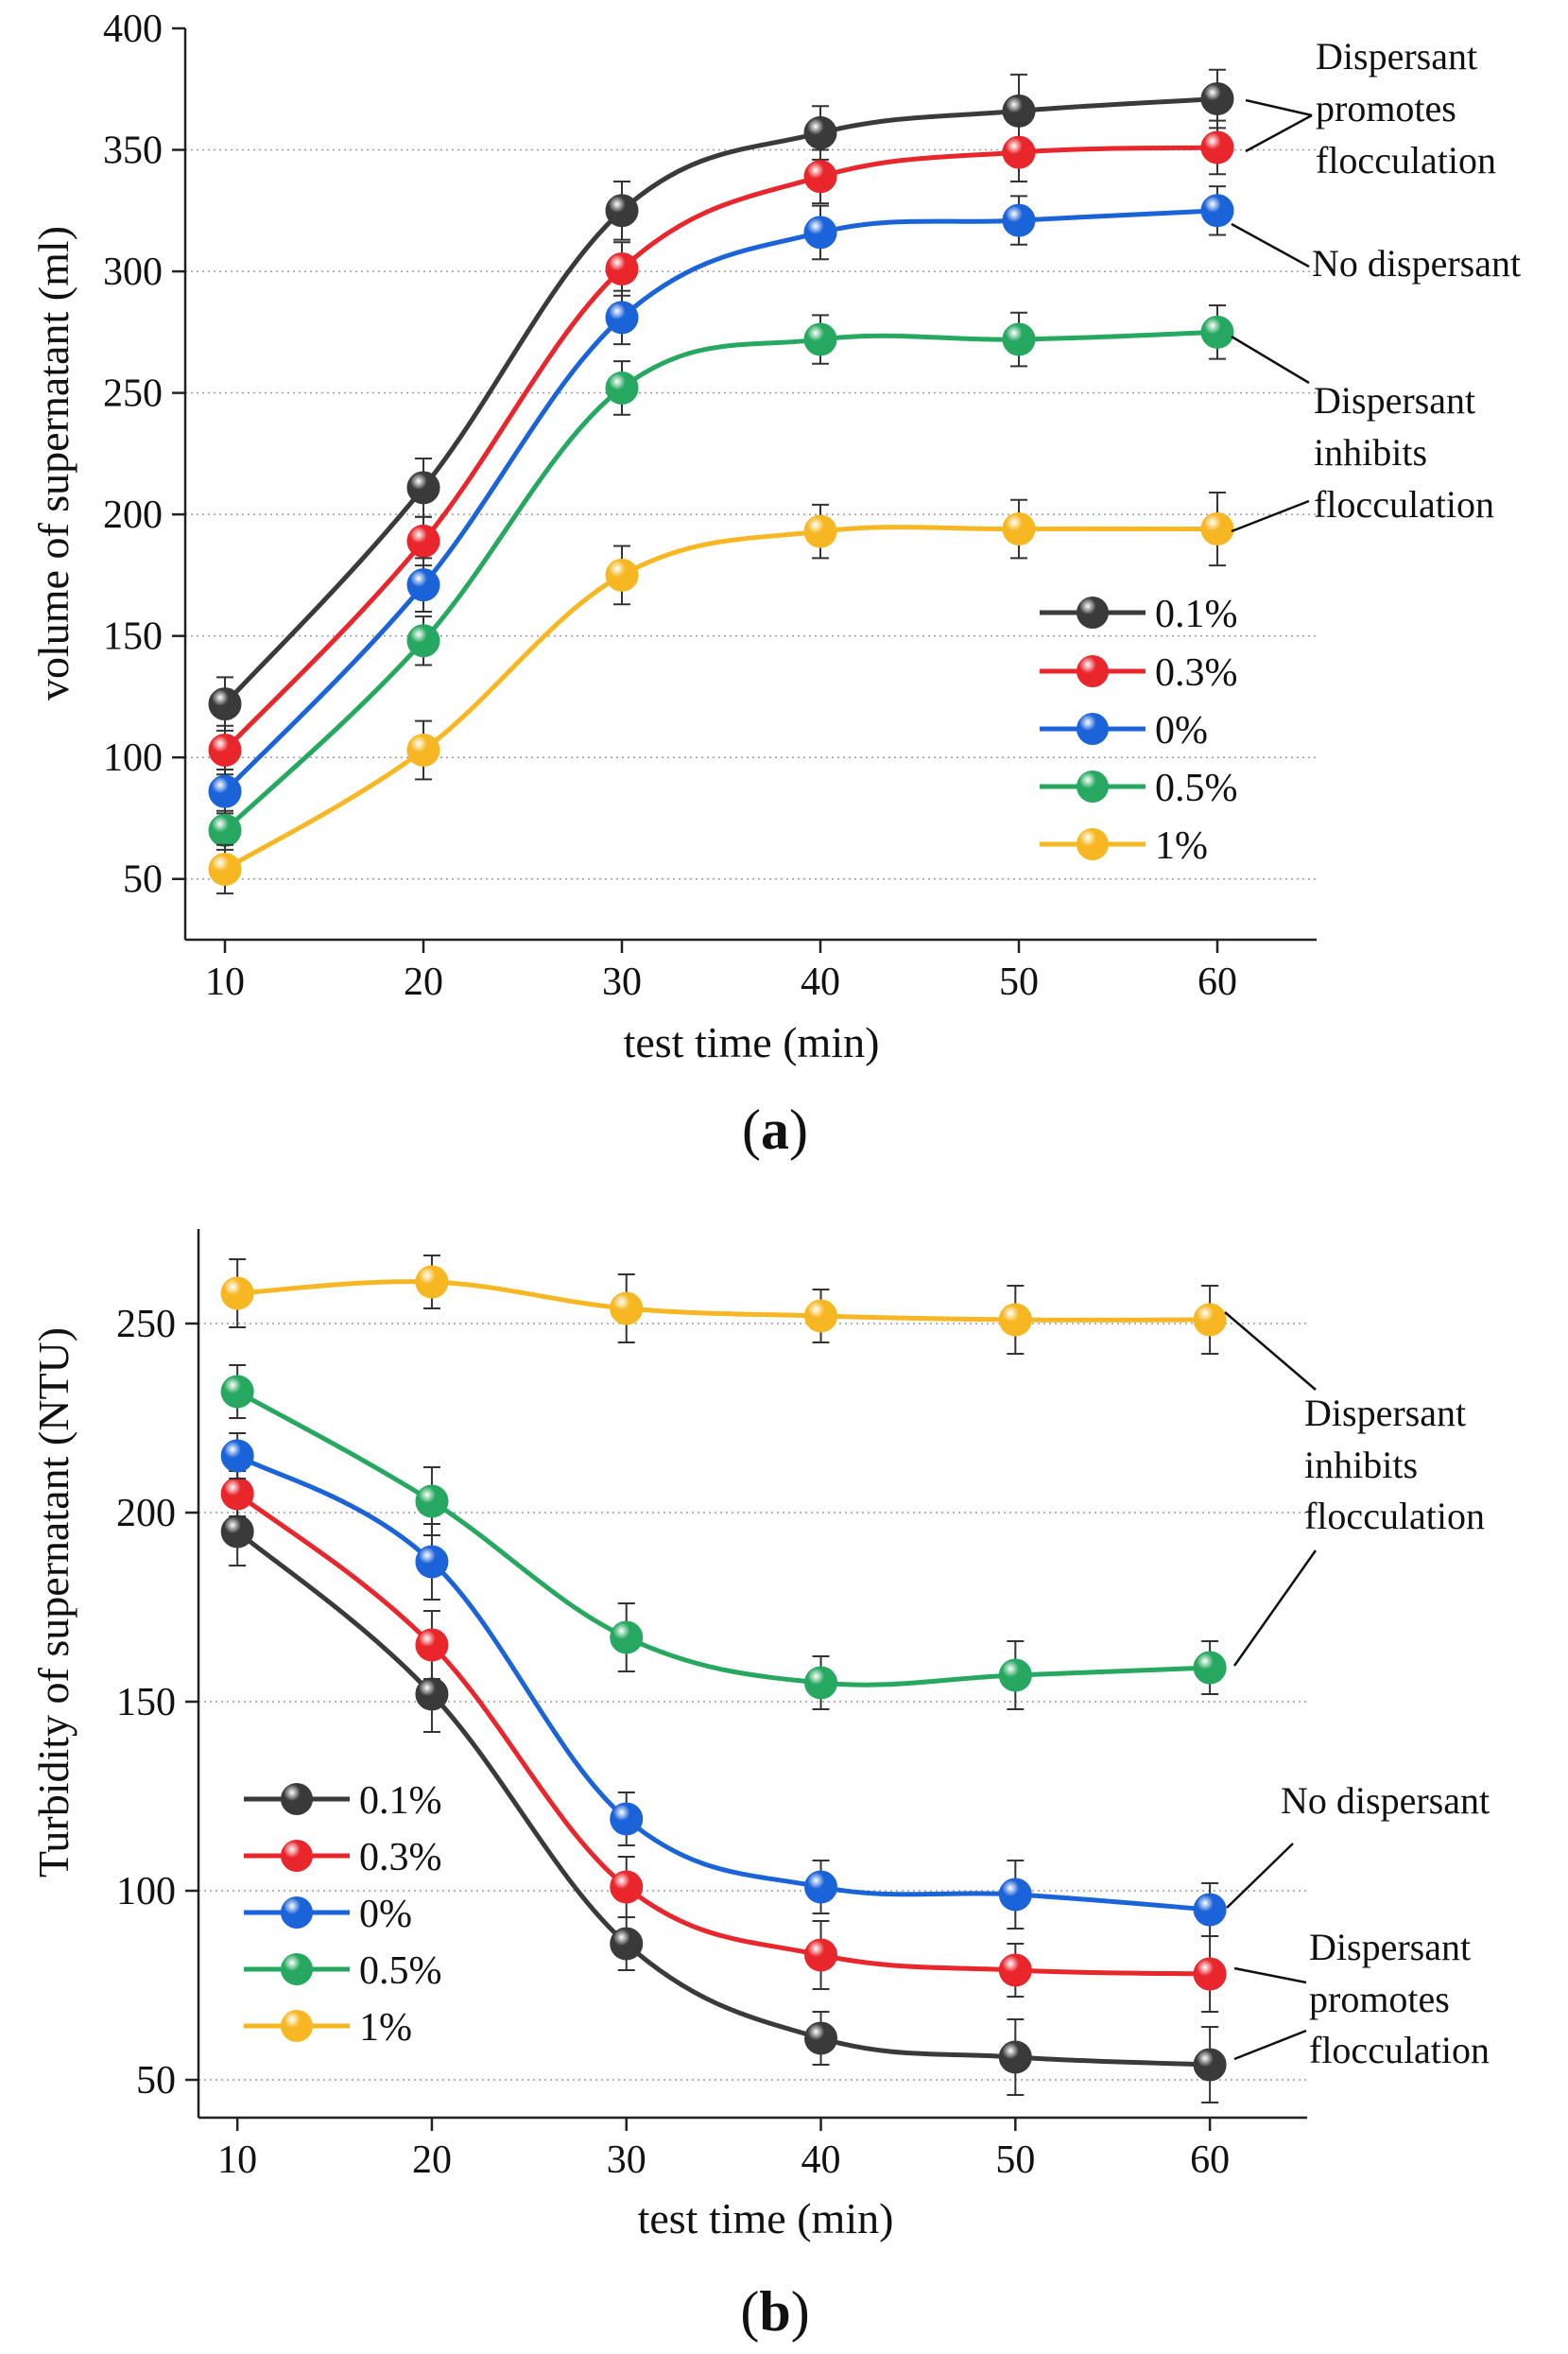 Image resolution: width=1568 pixels, height=2354 pixels. I want to click on x-tick-label: 20, so click(432, 2160).